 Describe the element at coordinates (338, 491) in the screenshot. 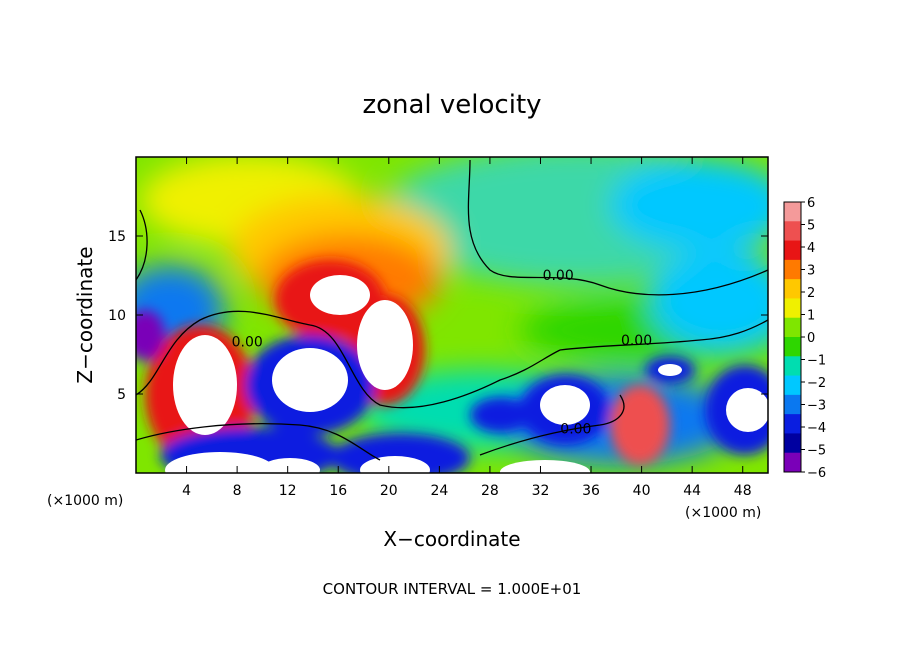

I see `x-tick-label: 16` at that location.